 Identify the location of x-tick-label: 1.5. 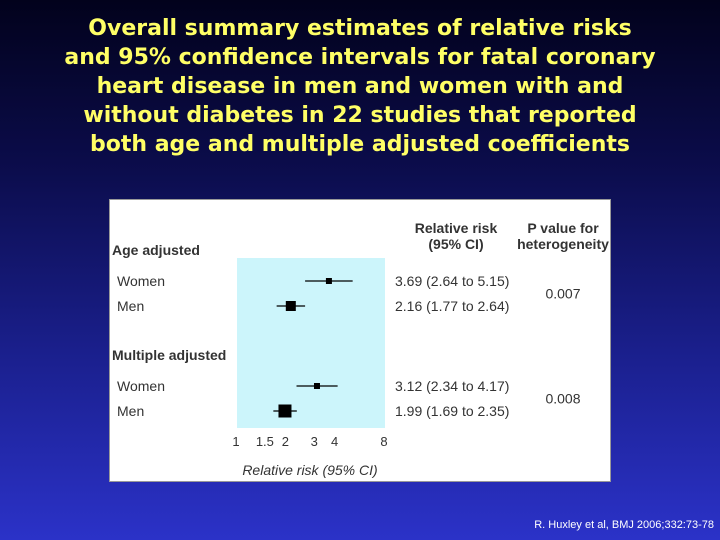
(265, 441).